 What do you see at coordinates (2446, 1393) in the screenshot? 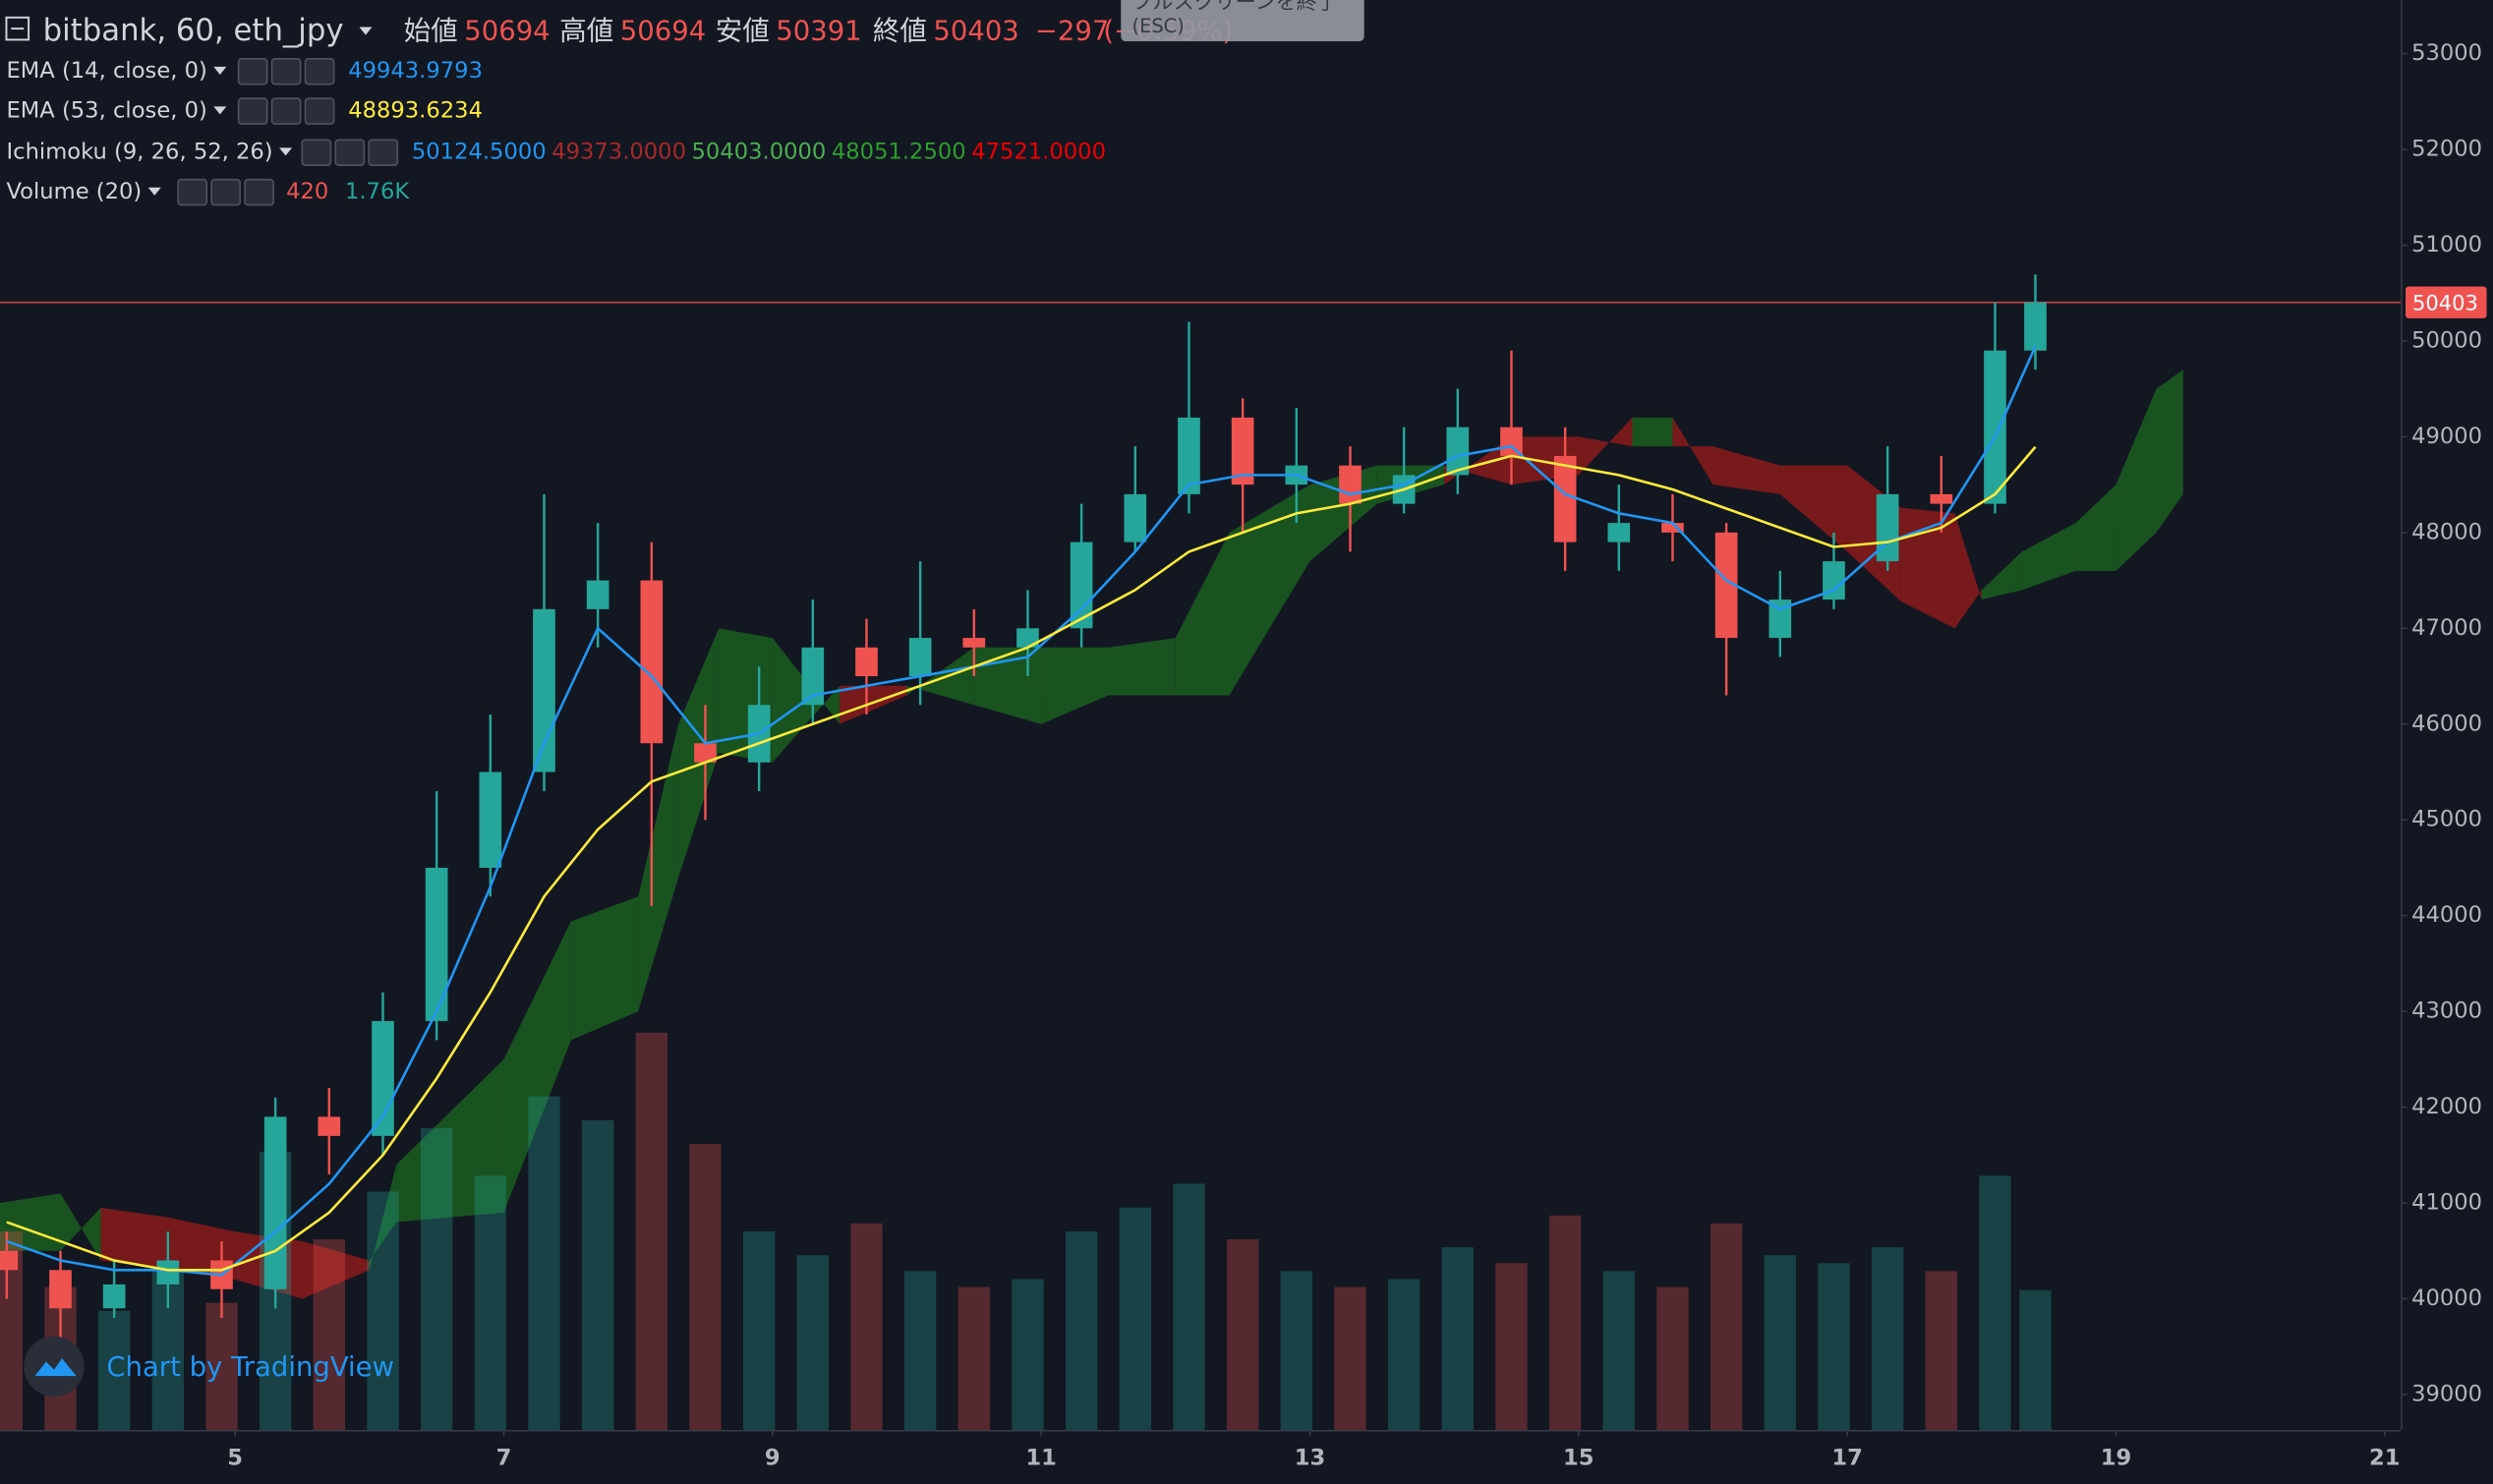
I see `y-tick-label: 39000` at bounding box center [2446, 1393].